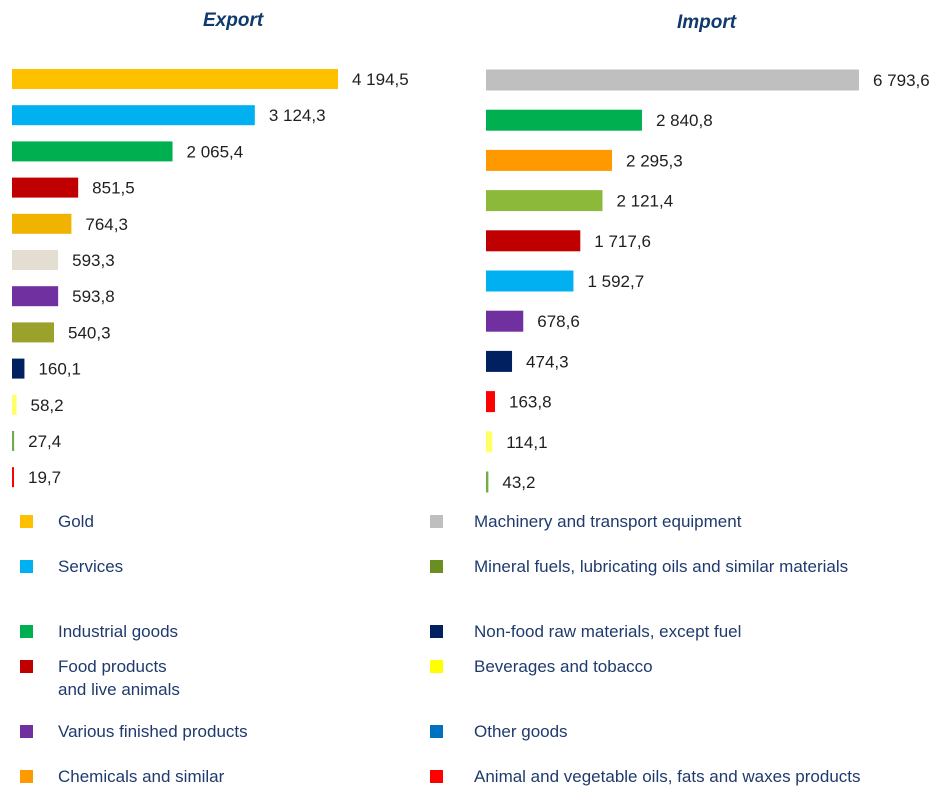 The width and height of the screenshot is (948, 806). What do you see at coordinates (901, 80) in the screenshot?
I see `import-bar-label: 6 793,6` at bounding box center [901, 80].